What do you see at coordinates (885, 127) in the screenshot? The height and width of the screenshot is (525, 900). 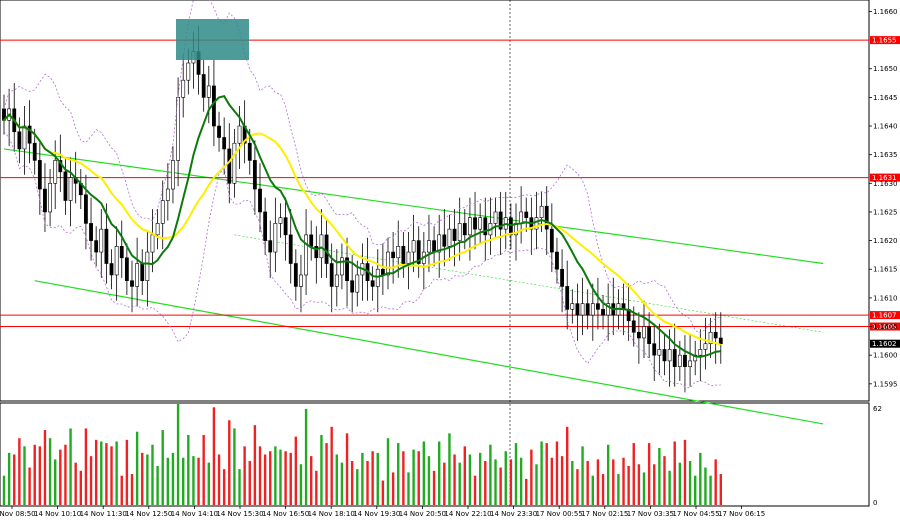 I see `y-tick-label: 1.1640` at bounding box center [885, 127].